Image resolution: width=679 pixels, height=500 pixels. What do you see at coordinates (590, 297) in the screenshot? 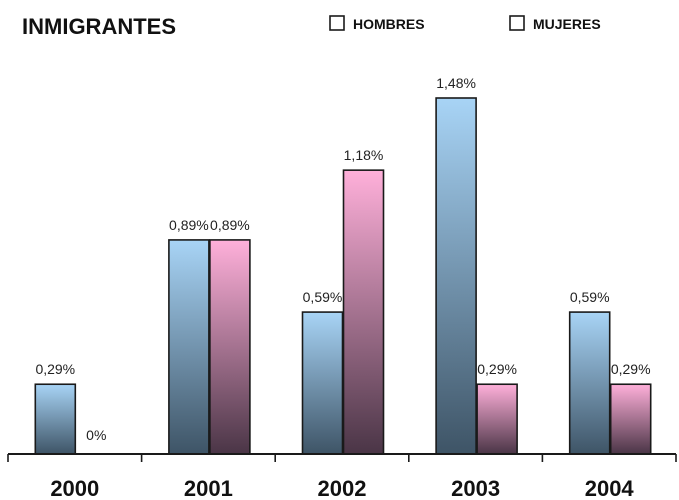
I see `data-label-hombres-2004: 0,59%` at bounding box center [590, 297].